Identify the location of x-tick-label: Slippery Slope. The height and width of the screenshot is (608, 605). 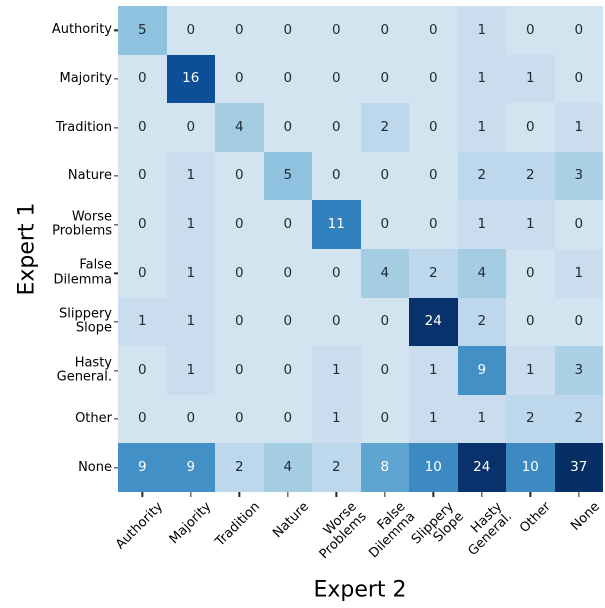
(438, 523).